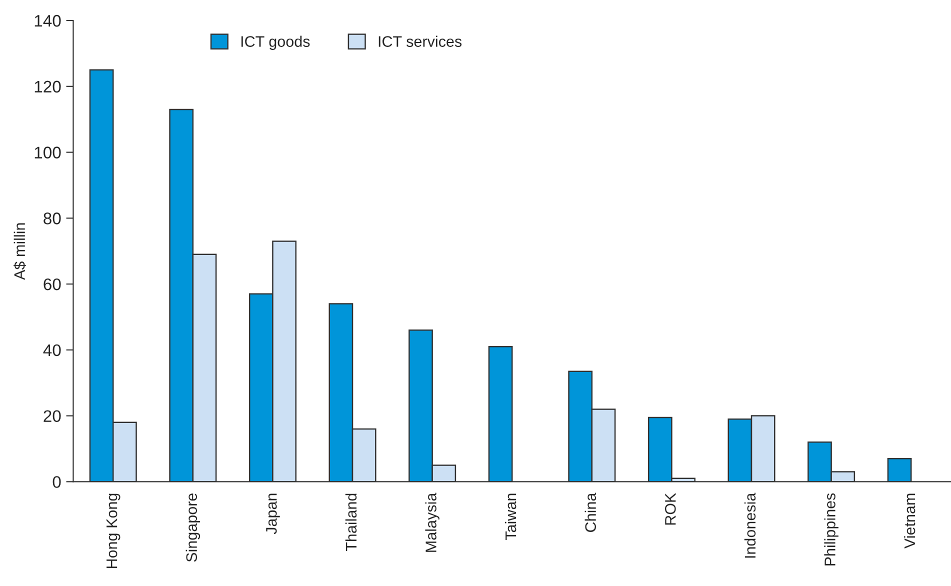 This screenshot has width=951, height=586. Describe the element at coordinates (52, 350) in the screenshot. I see `y-tick-label: 40` at that location.